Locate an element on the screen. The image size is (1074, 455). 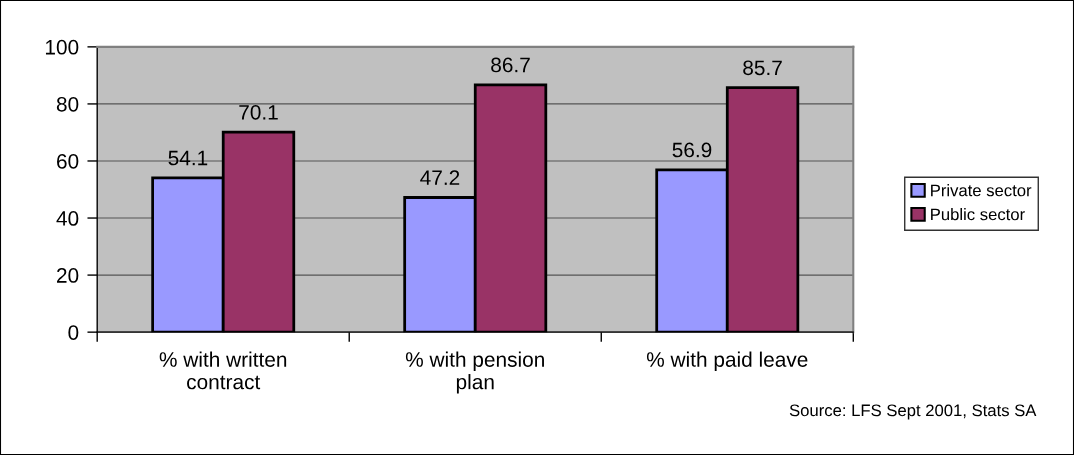
y-tick-label: 20 is located at coordinates (68, 275).